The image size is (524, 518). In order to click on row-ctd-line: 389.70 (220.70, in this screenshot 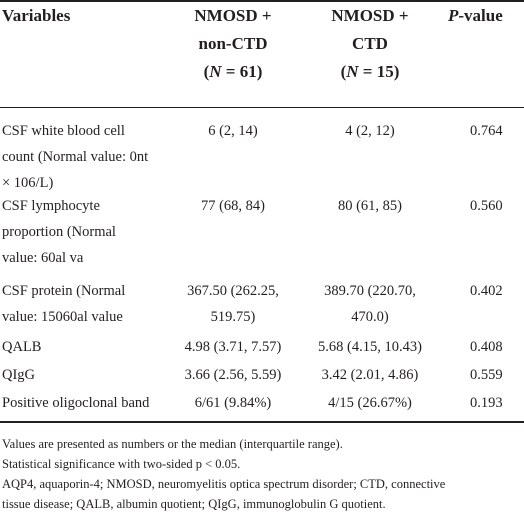, I will do `click(370, 291)`.